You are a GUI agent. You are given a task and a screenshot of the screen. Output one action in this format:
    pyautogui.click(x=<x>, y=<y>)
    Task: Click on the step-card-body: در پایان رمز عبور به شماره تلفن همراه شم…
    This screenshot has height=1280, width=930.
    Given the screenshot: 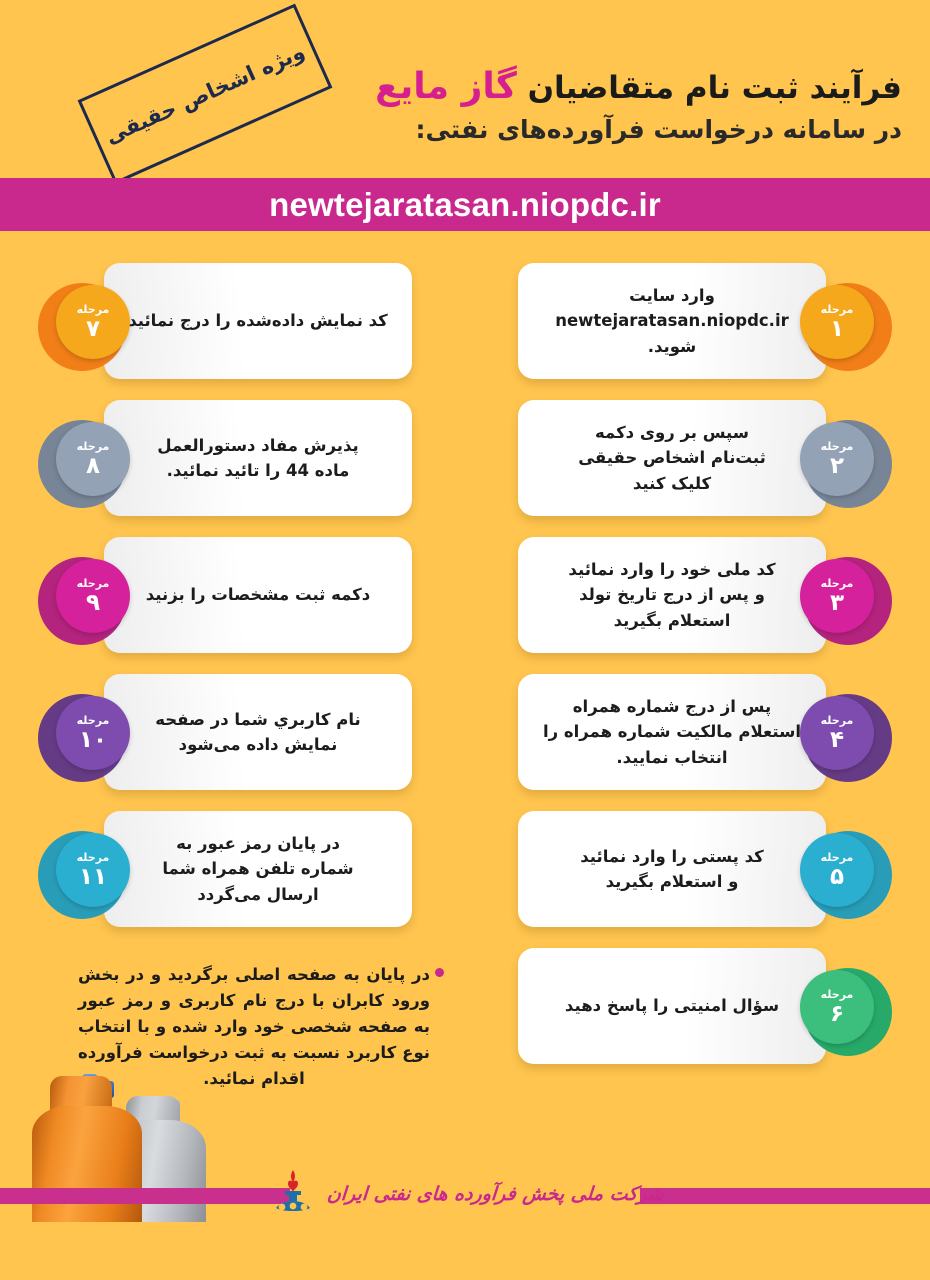 What is the action you would take?
    pyautogui.click(x=258, y=869)
    